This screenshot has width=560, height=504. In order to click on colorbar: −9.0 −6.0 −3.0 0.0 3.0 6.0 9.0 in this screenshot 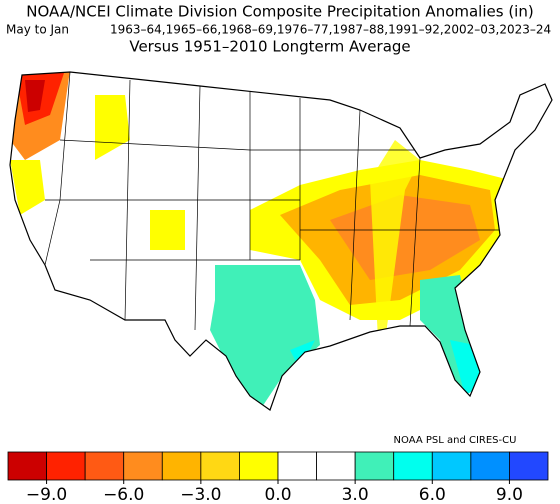, I will do `click(278, 477)`.